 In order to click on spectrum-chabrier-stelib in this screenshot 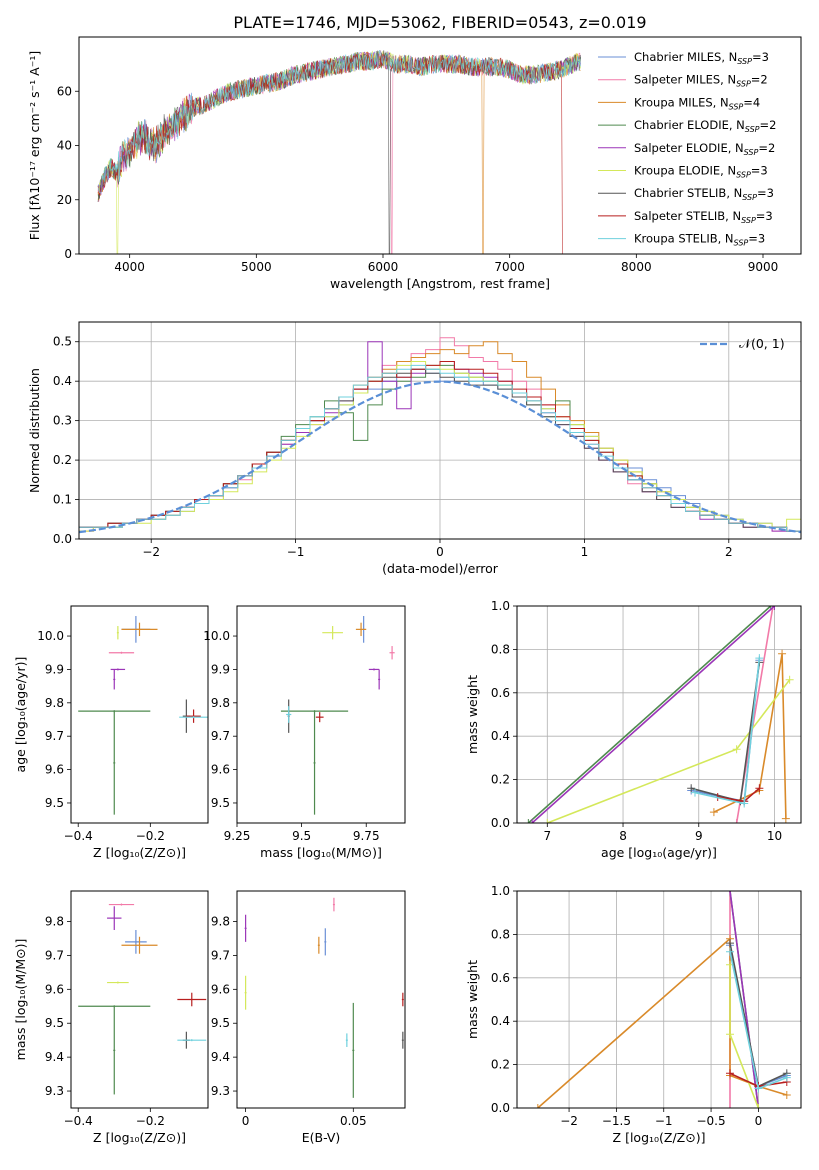, I will do `click(339, 152)`.